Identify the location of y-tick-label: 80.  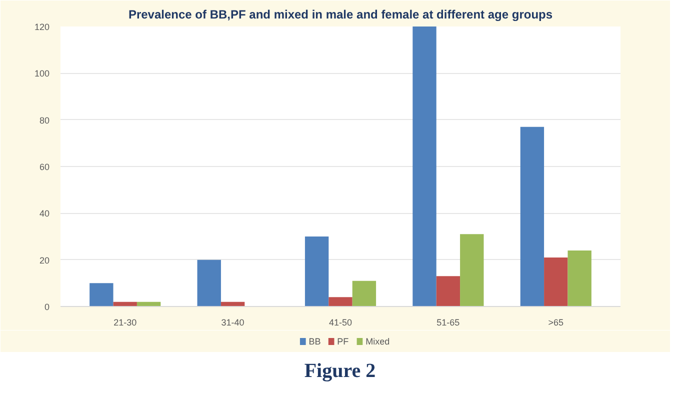
(44, 120).